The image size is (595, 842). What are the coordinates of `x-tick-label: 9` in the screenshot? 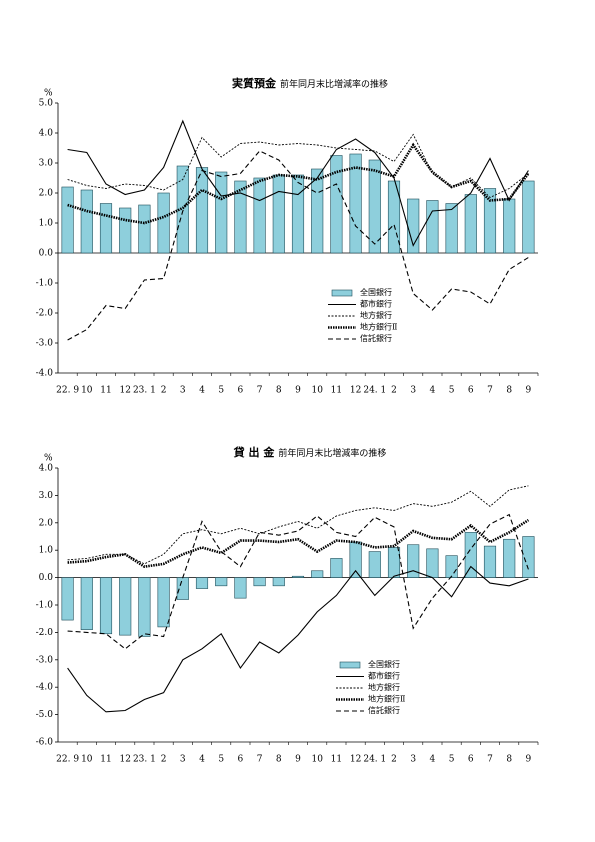 It's located at (298, 760).